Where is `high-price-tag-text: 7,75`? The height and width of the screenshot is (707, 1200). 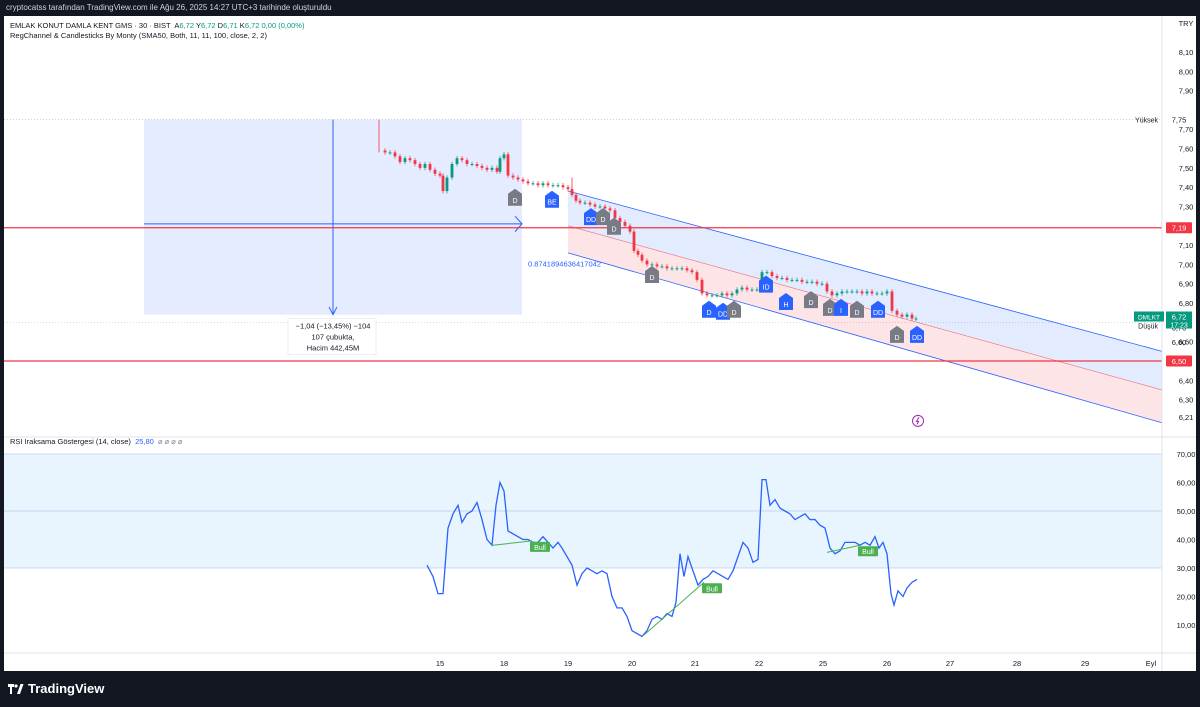 high-price-tag-text: 7,75 is located at coordinates (1179, 120).